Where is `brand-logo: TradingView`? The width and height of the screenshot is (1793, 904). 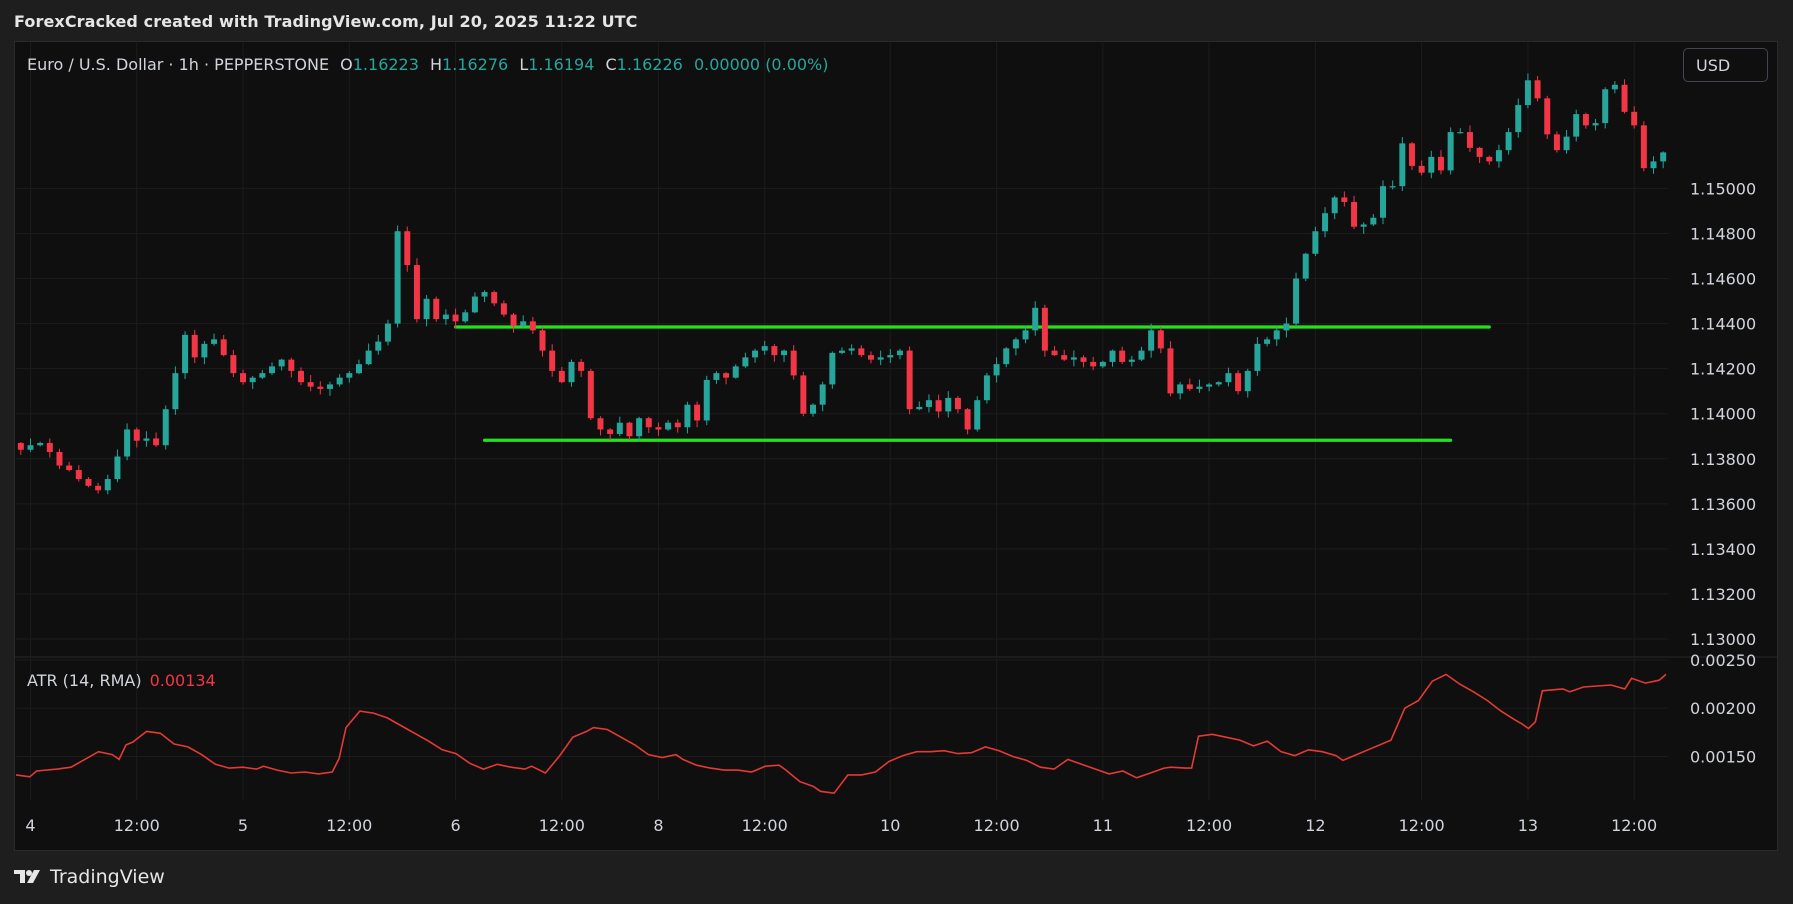 brand-logo: TradingView is located at coordinates (89, 877).